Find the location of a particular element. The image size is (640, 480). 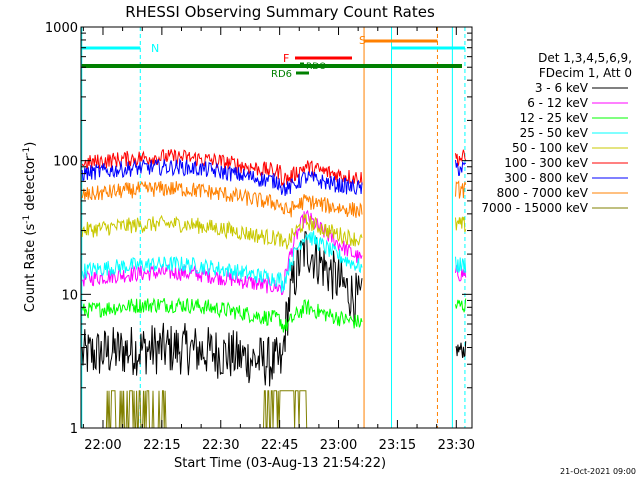

series-12-25keV is located at coordinates (274, 315).